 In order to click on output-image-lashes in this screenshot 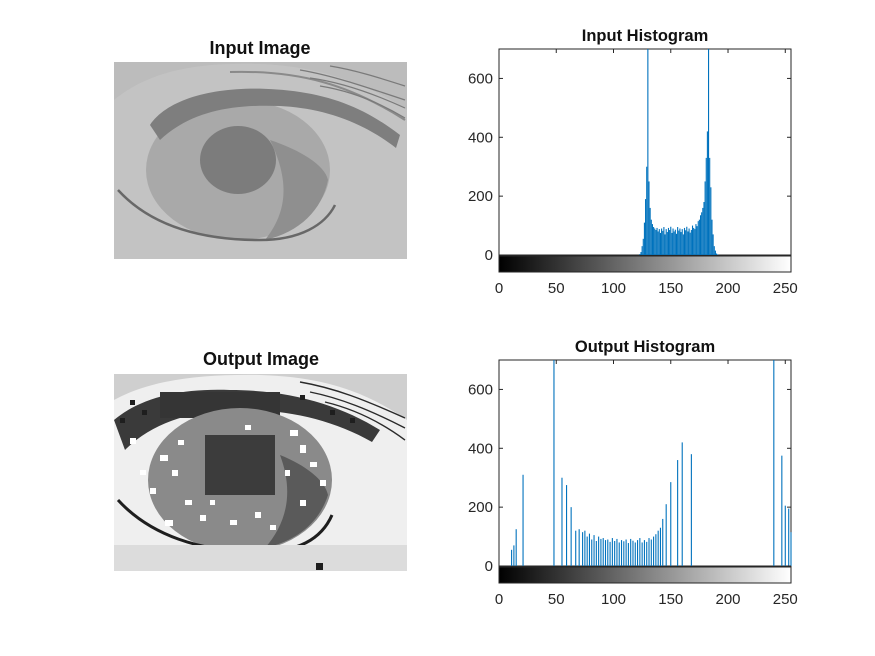, I will do `click(352, 411)`.